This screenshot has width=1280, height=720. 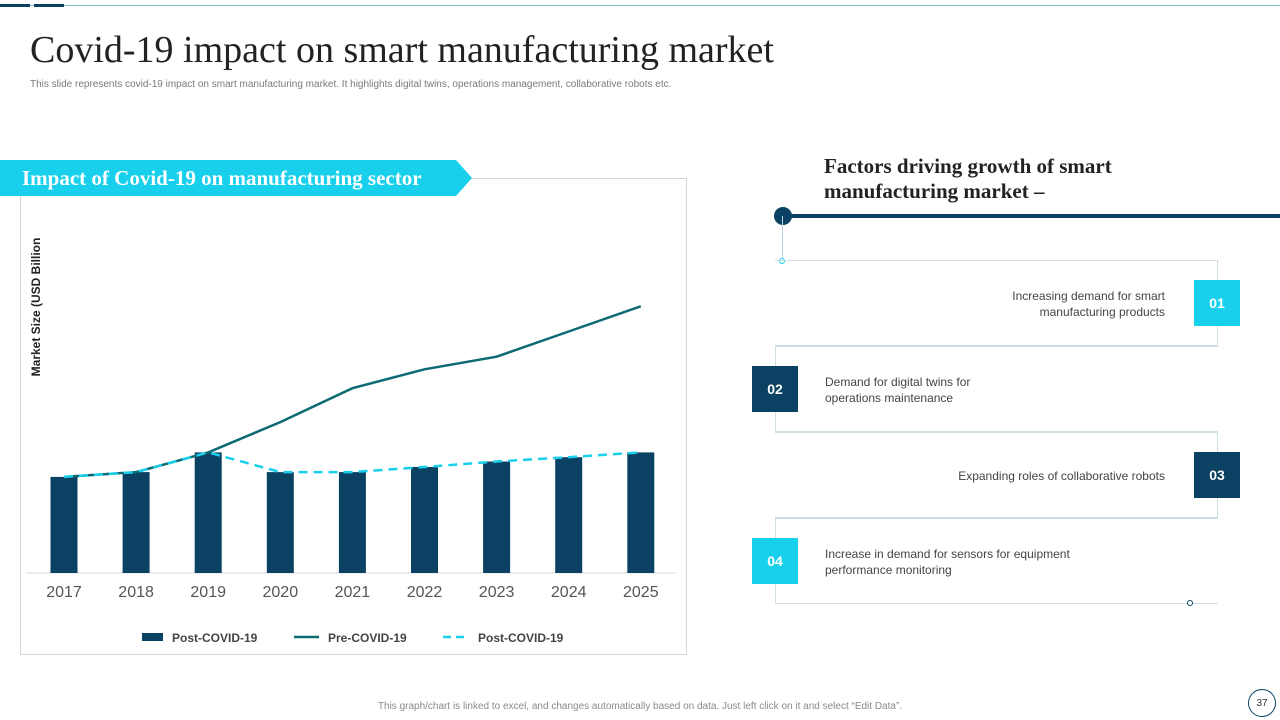 I want to click on legend-swatch-bar, so click(x=152, y=637).